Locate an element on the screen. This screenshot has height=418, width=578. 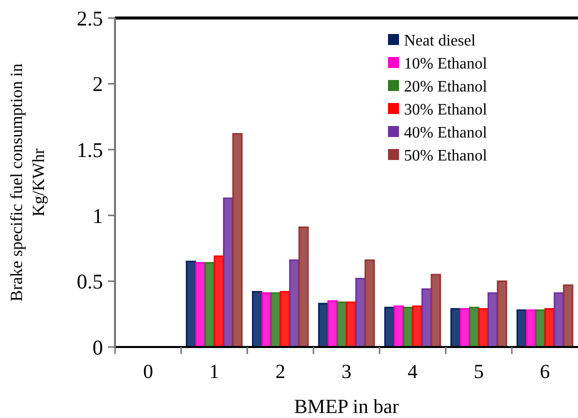
y-tick-label: 0.5 is located at coordinates (89, 282).